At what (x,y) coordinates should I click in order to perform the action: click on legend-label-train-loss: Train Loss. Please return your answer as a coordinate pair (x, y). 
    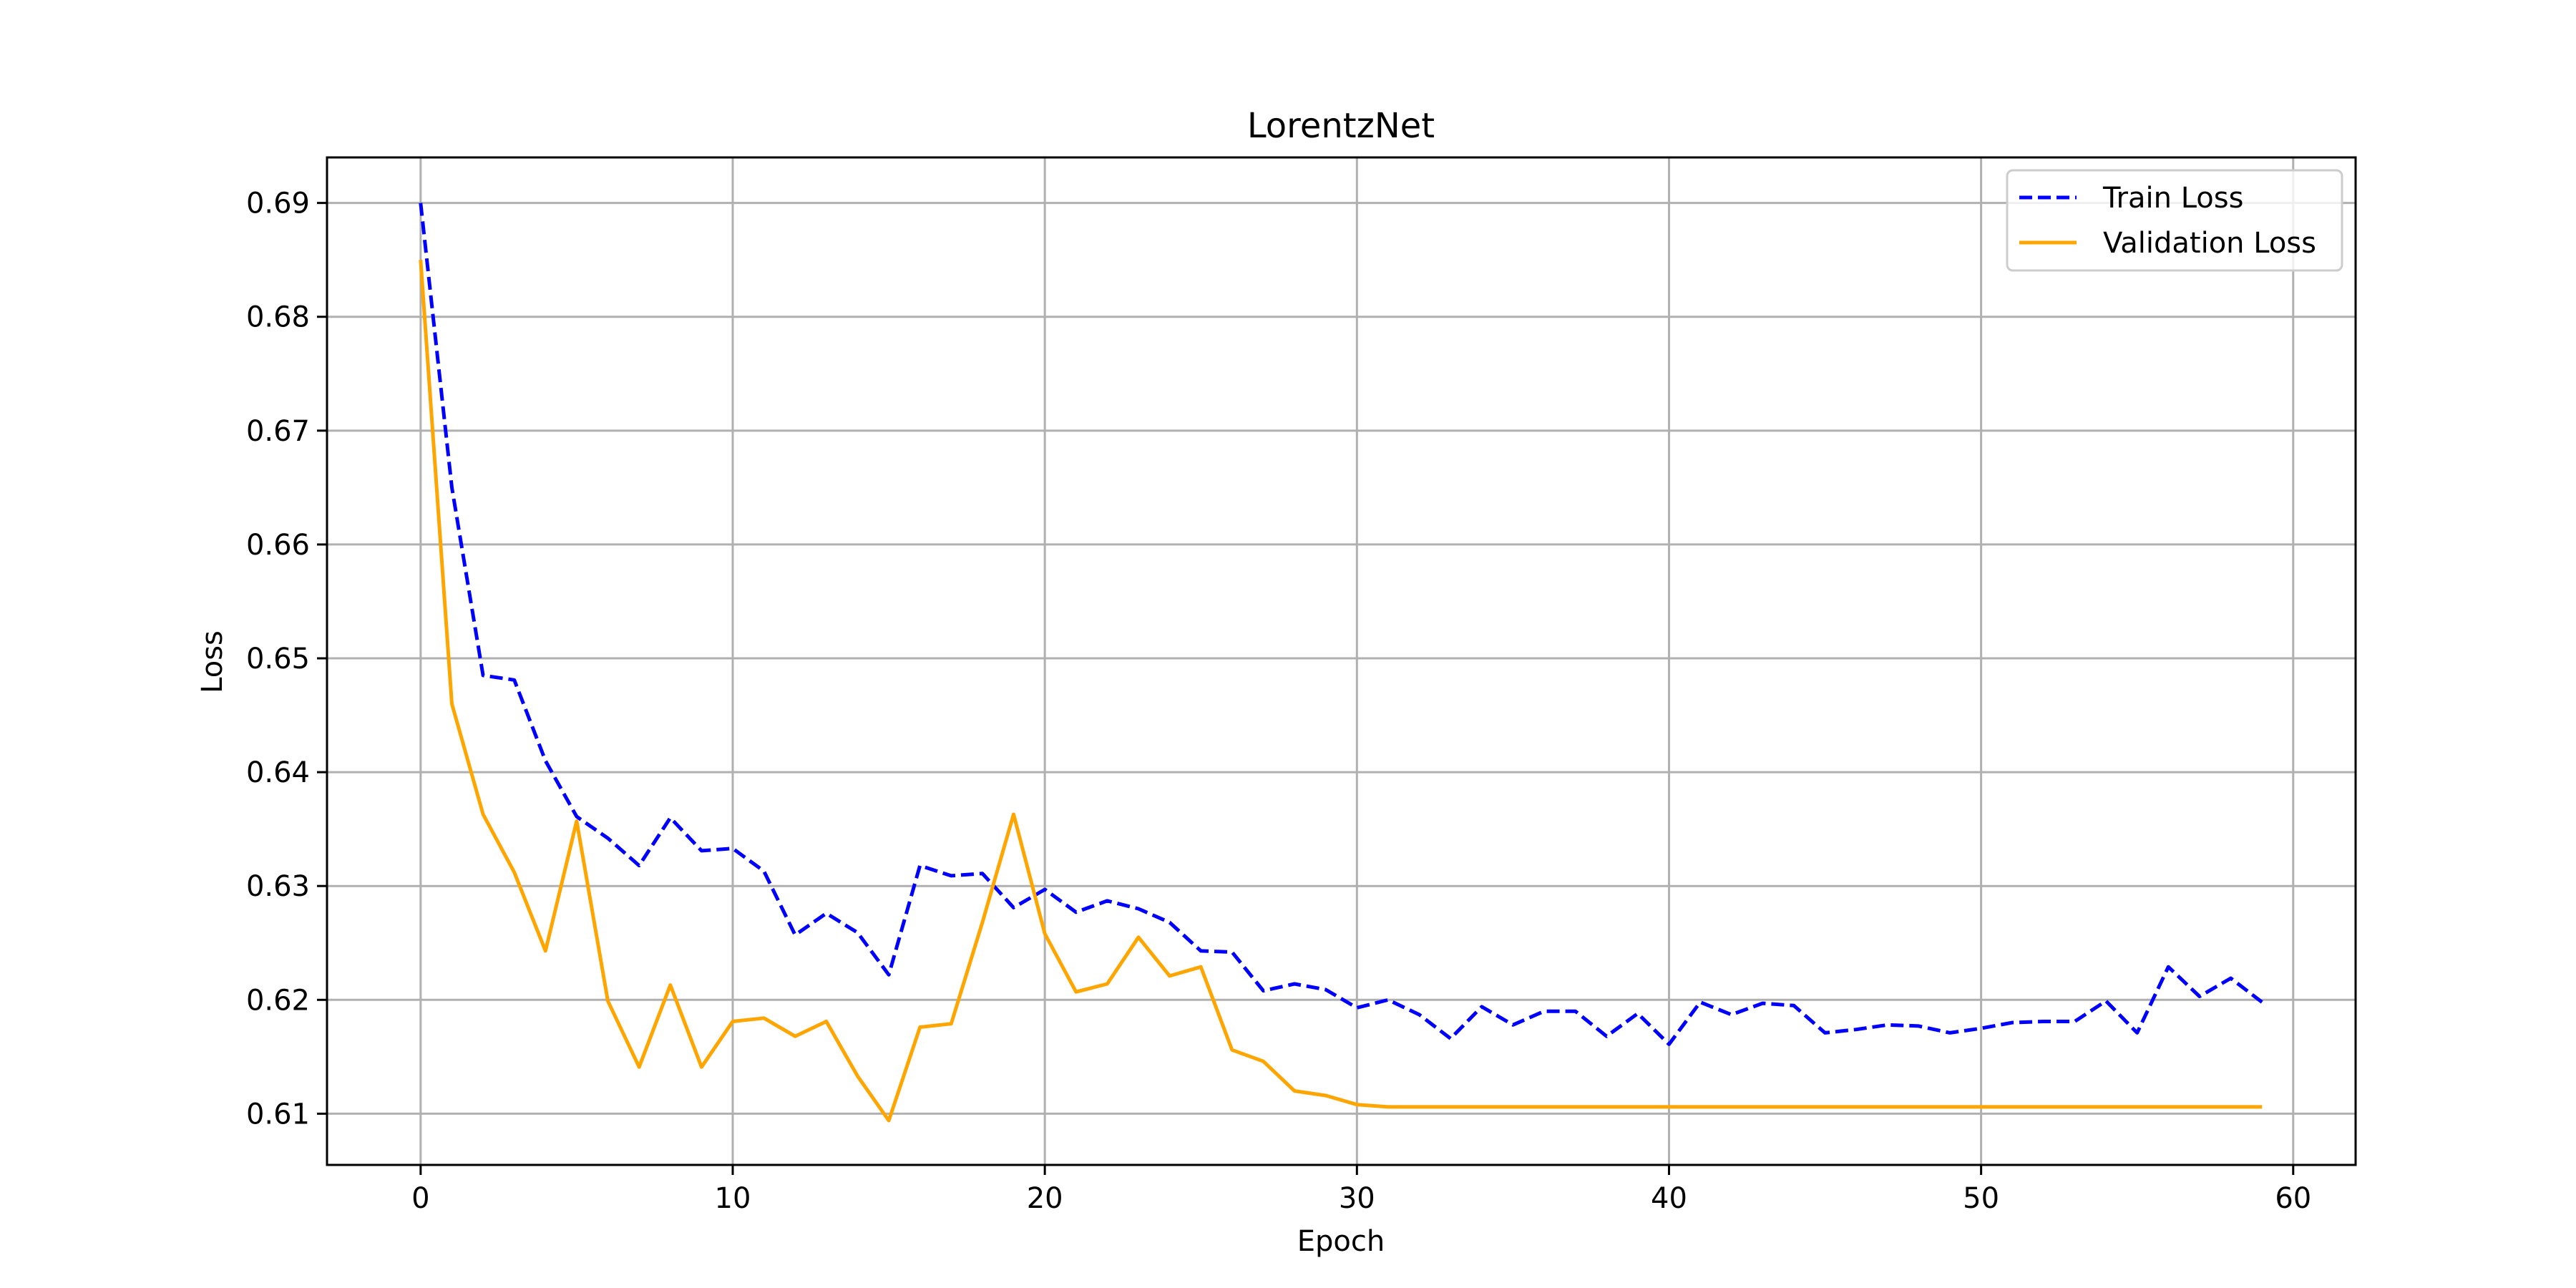
    Looking at the image, I should click on (2172, 198).